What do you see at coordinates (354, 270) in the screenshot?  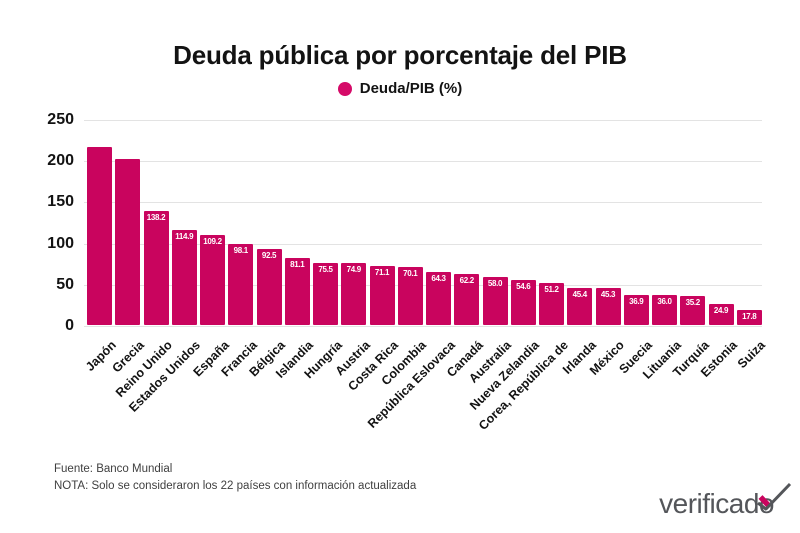 I see `bar-value-label: 74.9` at bounding box center [354, 270].